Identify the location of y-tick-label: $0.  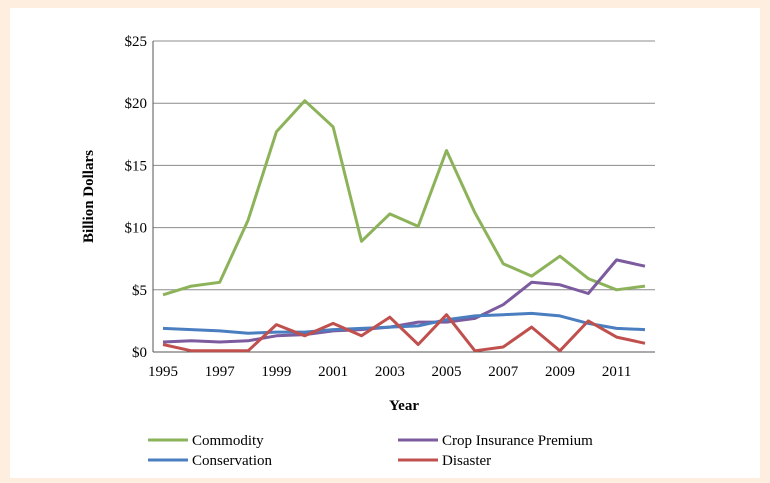
(139, 353).